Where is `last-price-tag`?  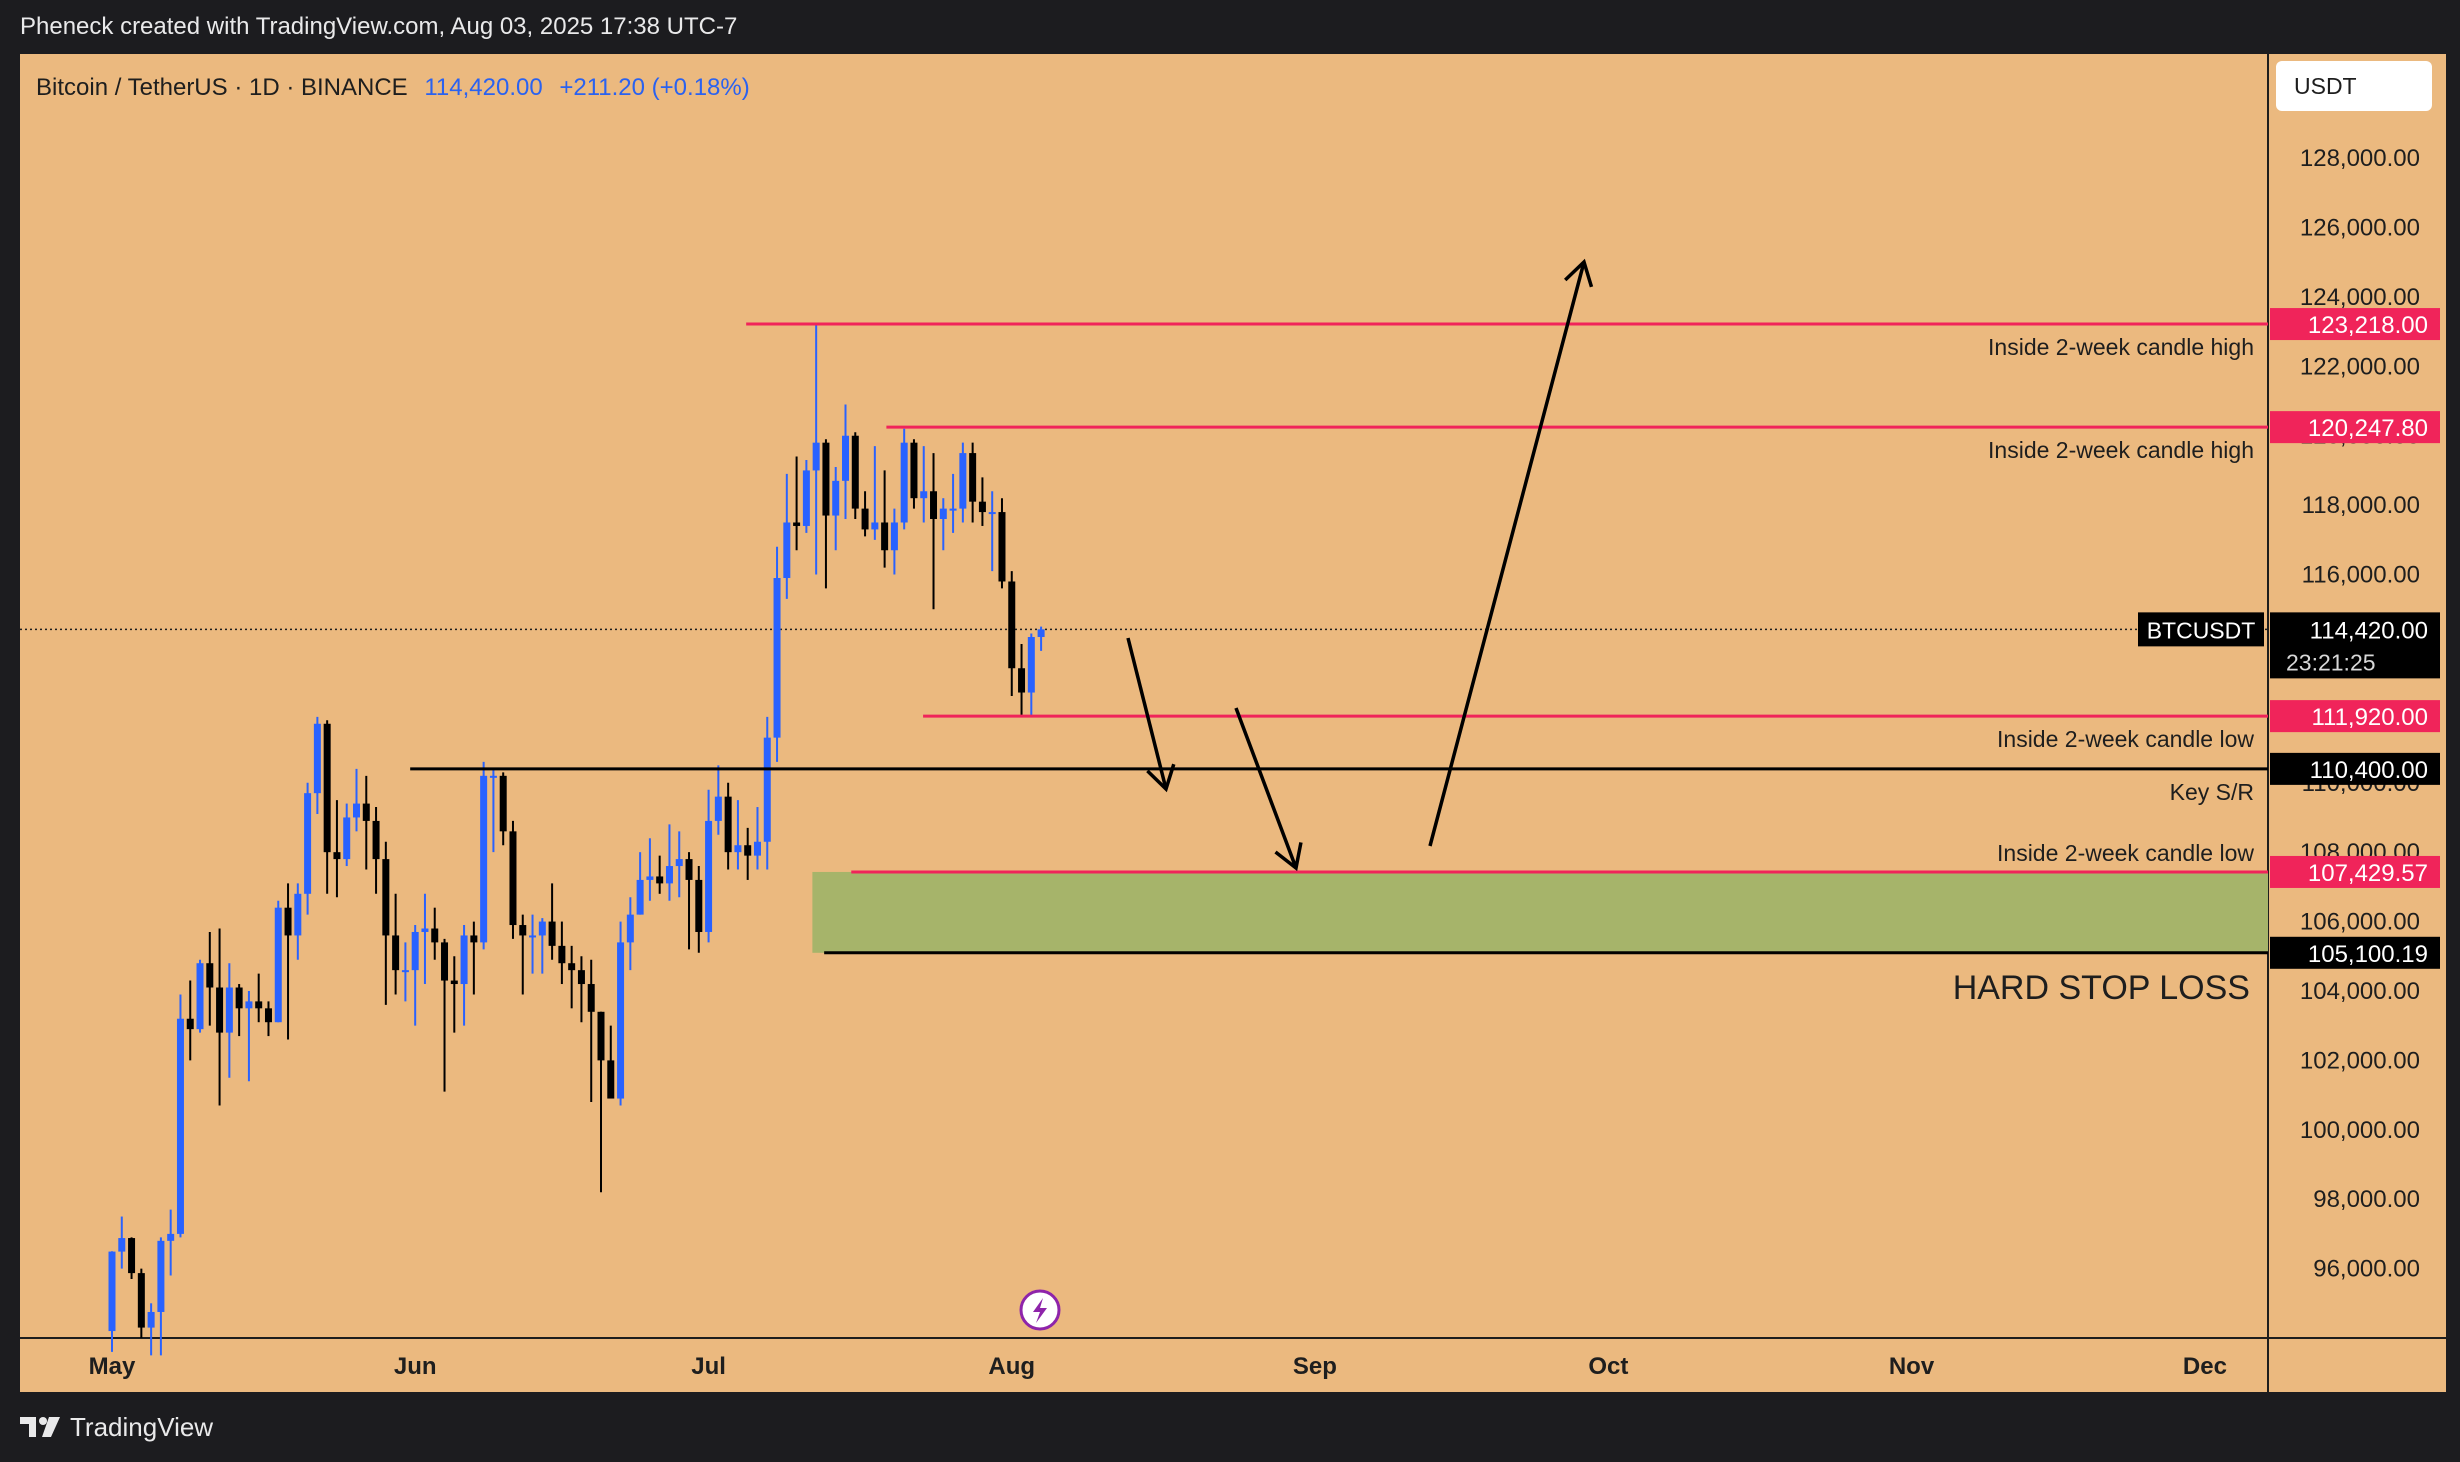 last-price-tag is located at coordinates (2355, 645).